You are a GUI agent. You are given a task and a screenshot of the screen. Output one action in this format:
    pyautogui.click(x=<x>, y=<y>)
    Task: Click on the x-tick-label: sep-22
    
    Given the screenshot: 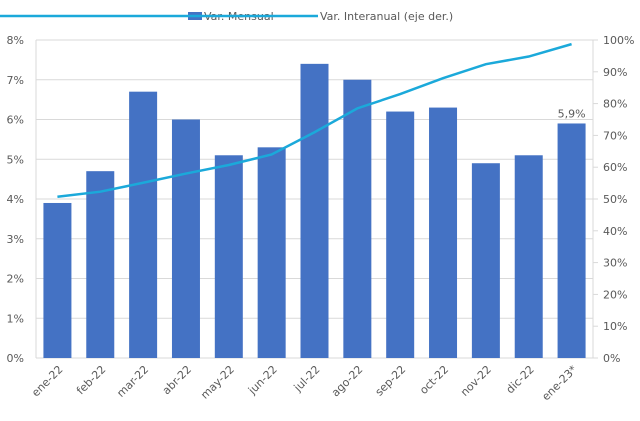 What is the action you would take?
    pyautogui.click(x=391, y=381)
    